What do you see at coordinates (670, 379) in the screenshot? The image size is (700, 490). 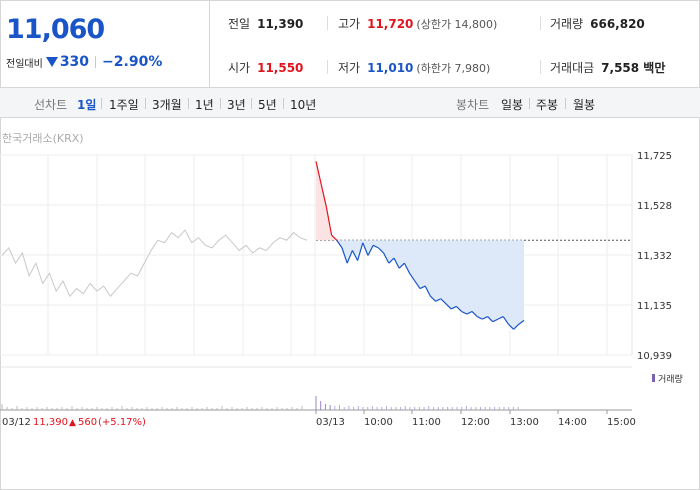 I see `volume-legend-label: 거래량` at bounding box center [670, 379].